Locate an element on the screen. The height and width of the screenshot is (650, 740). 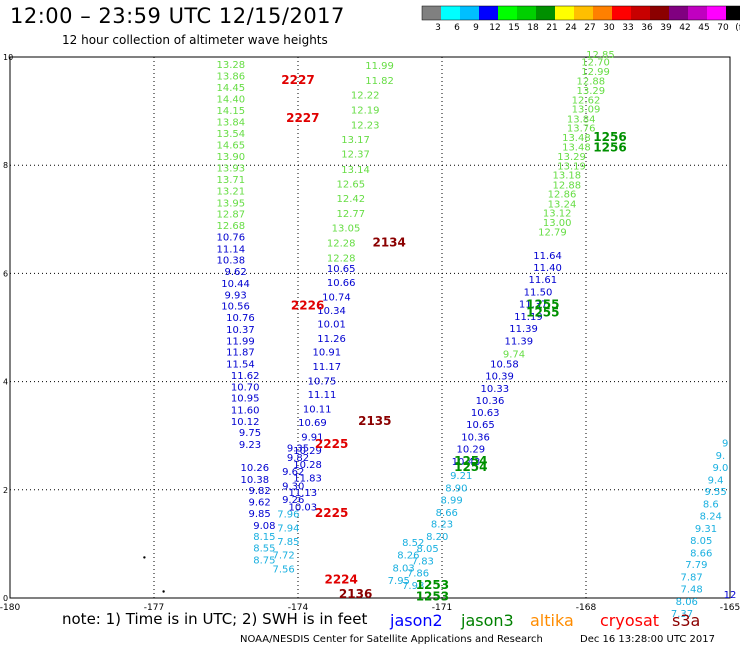
legend-label: 24 is located at coordinates (571, 28).